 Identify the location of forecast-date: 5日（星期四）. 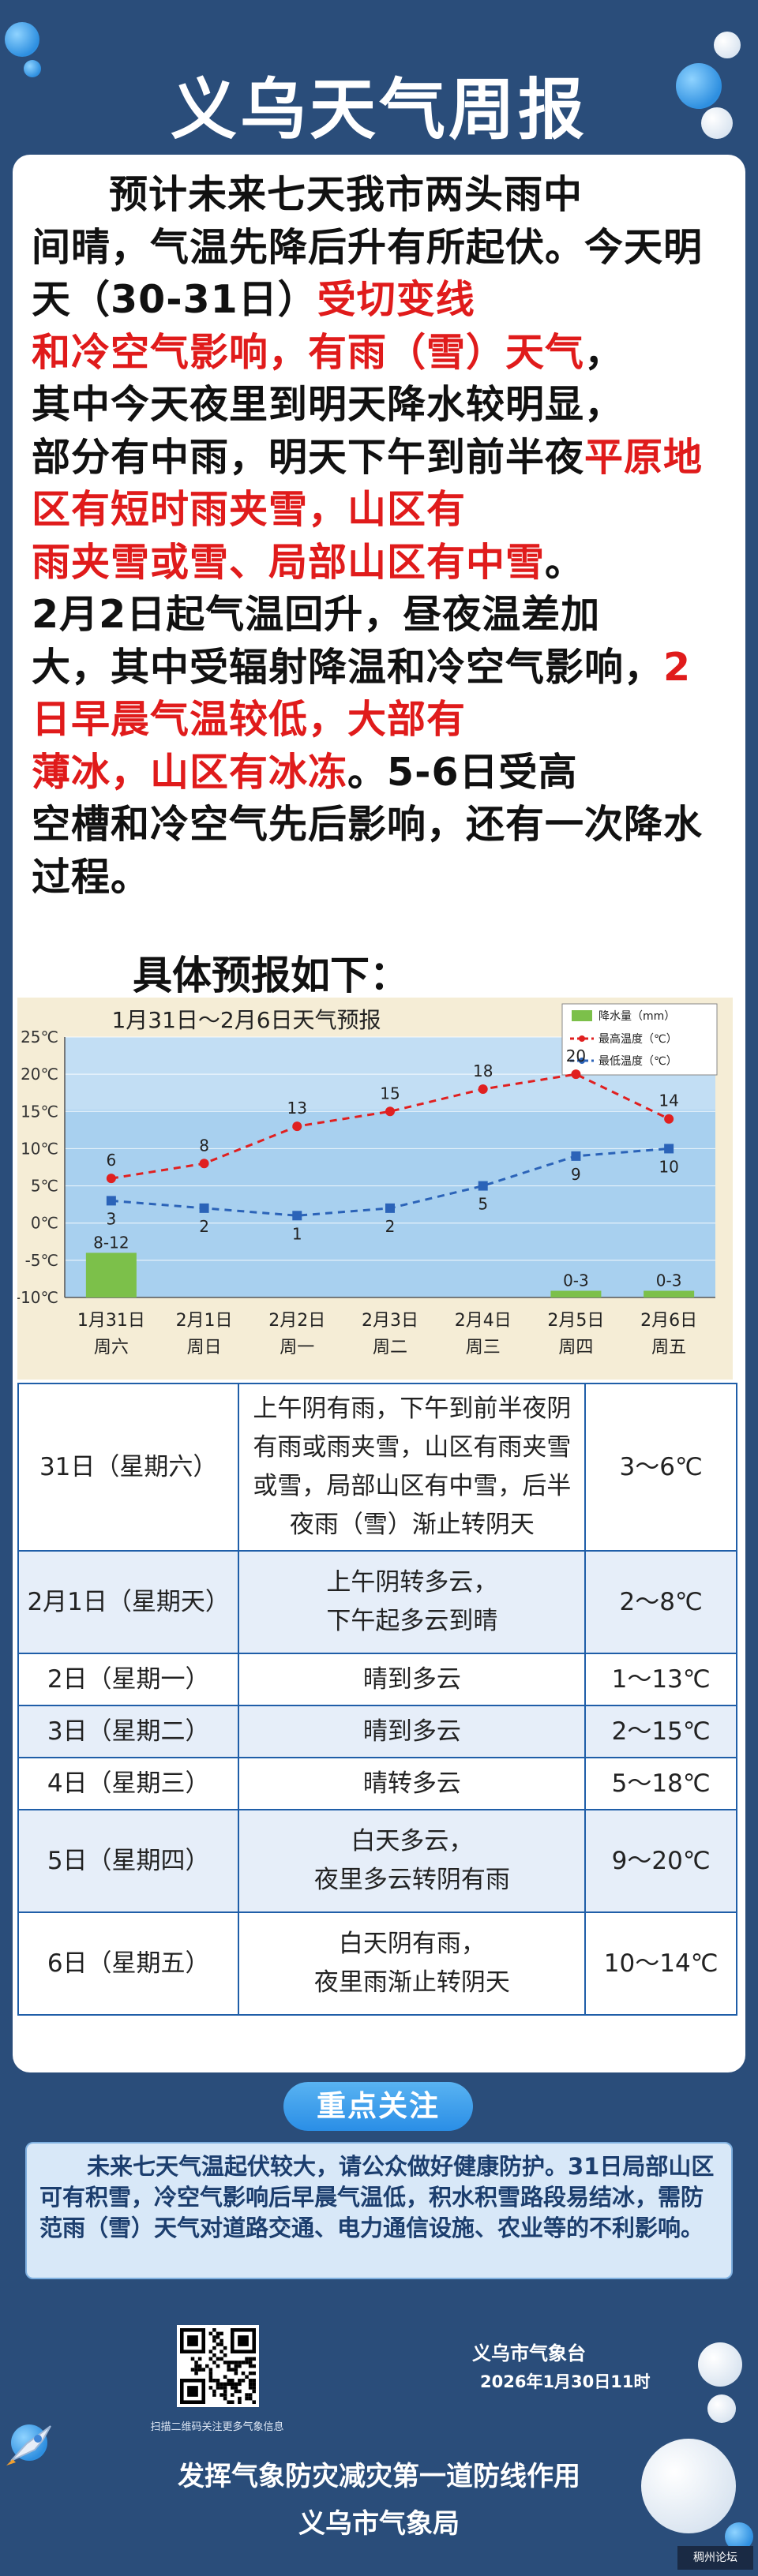
(128, 1861).